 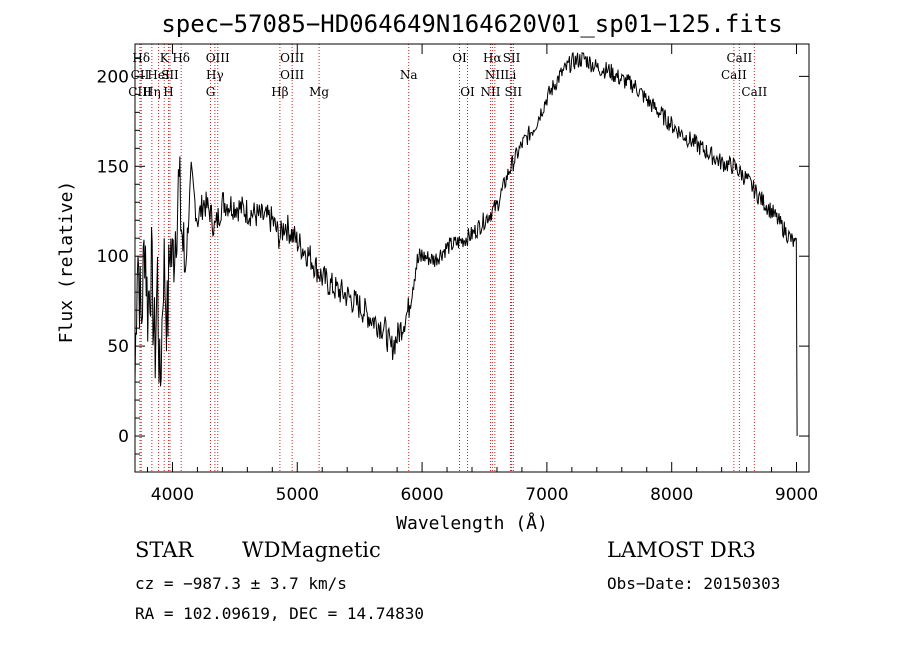 What do you see at coordinates (512, 58) in the screenshot?
I see `line-label-lines_top-7: SII` at bounding box center [512, 58].